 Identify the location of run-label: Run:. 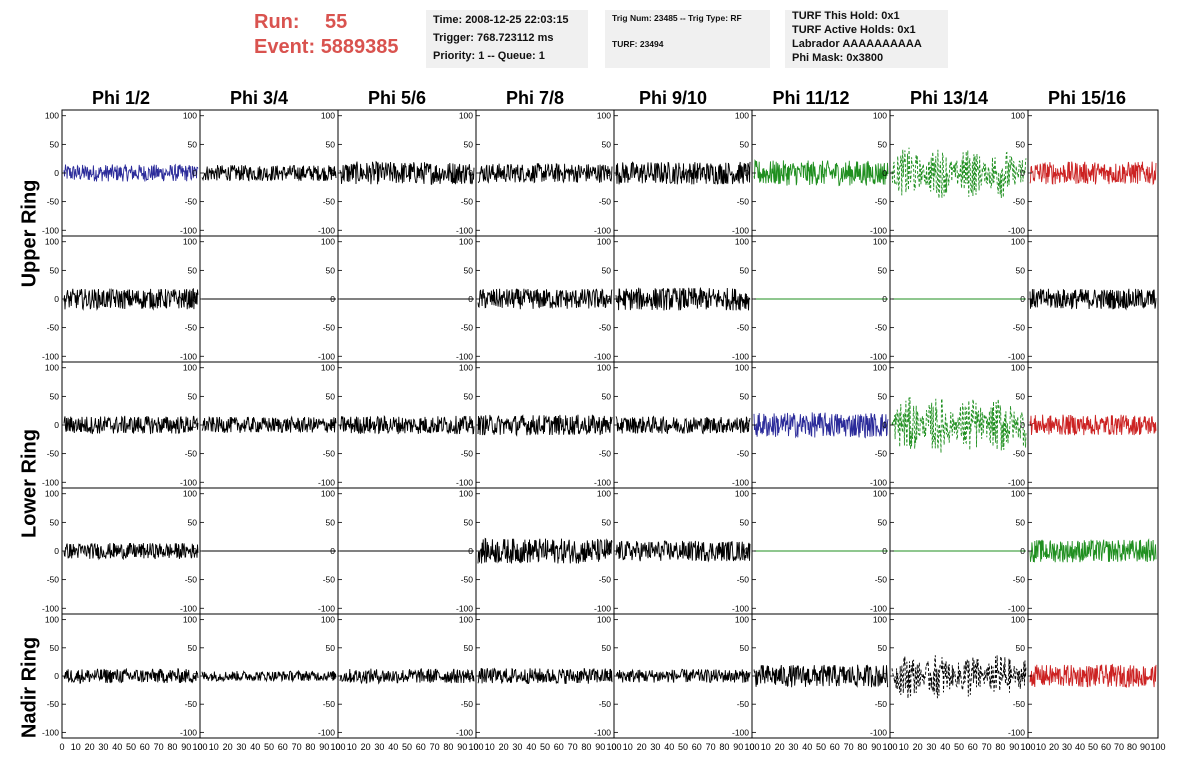
(277, 22).